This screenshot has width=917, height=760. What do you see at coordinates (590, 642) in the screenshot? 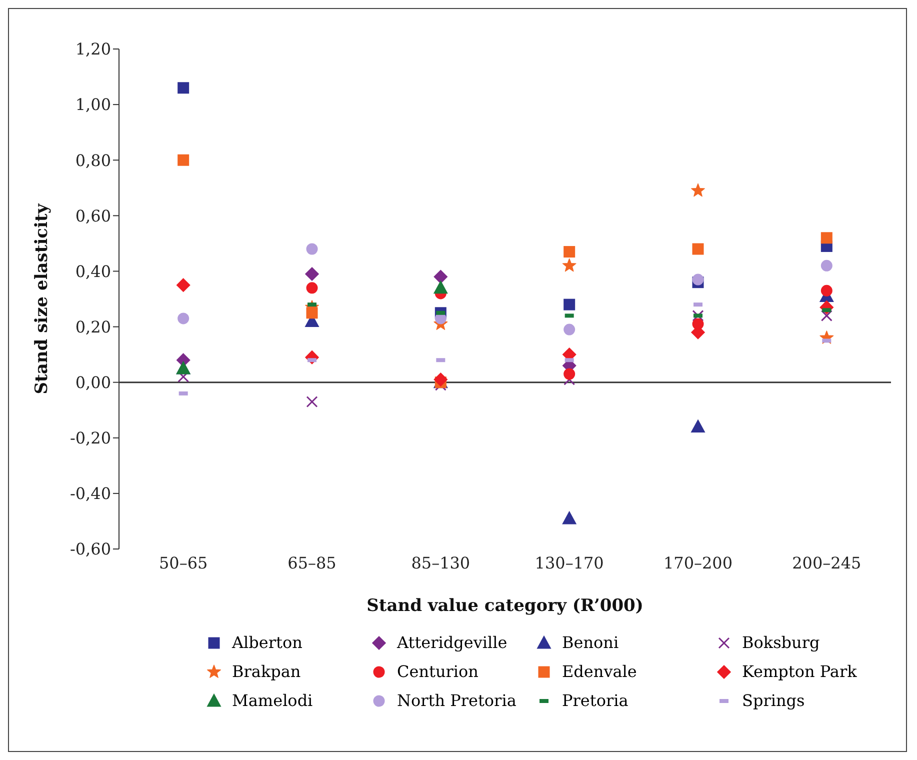
I see `legend-label: Benoni` at bounding box center [590, 642].